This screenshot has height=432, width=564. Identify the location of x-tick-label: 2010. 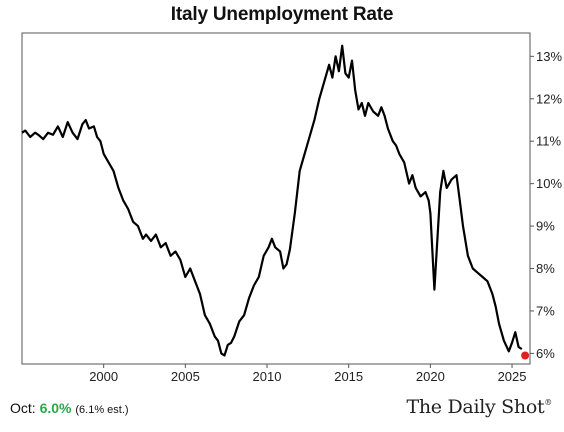
(267, 376).